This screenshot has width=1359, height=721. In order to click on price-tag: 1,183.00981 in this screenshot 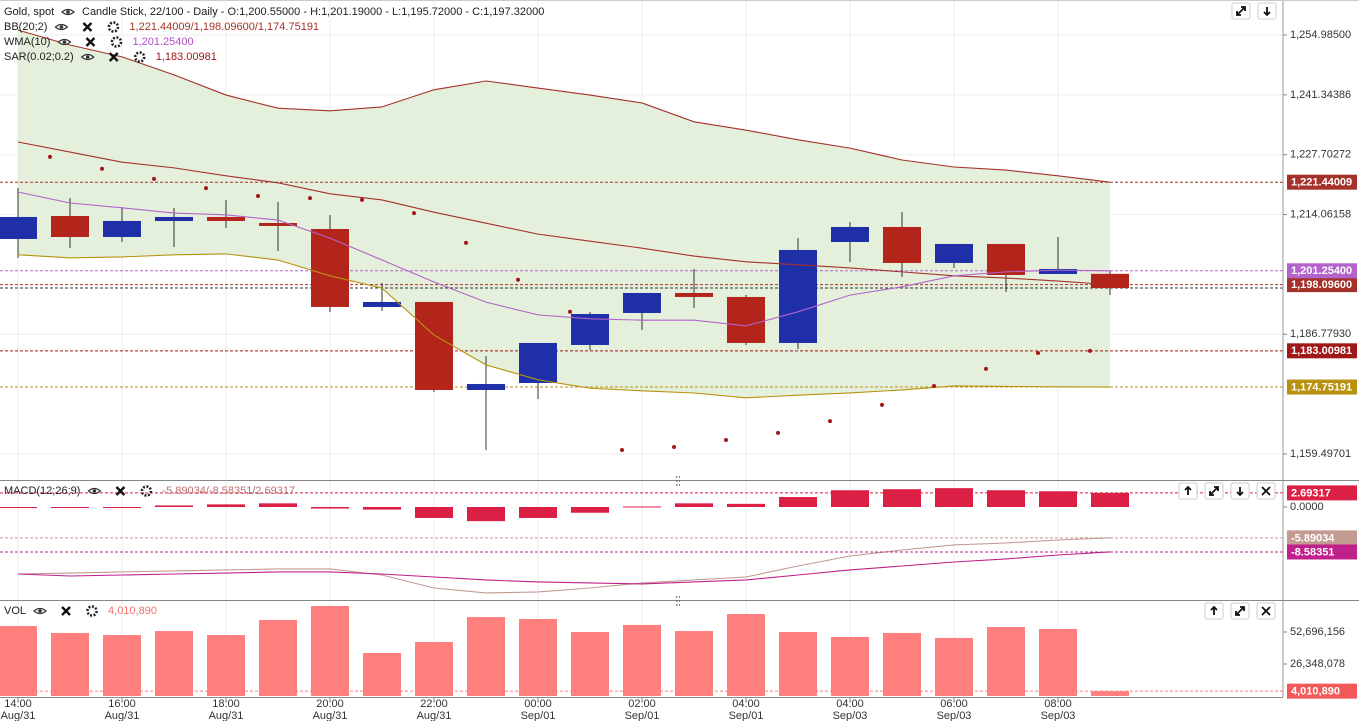, I will do `click(1321, 351)`.